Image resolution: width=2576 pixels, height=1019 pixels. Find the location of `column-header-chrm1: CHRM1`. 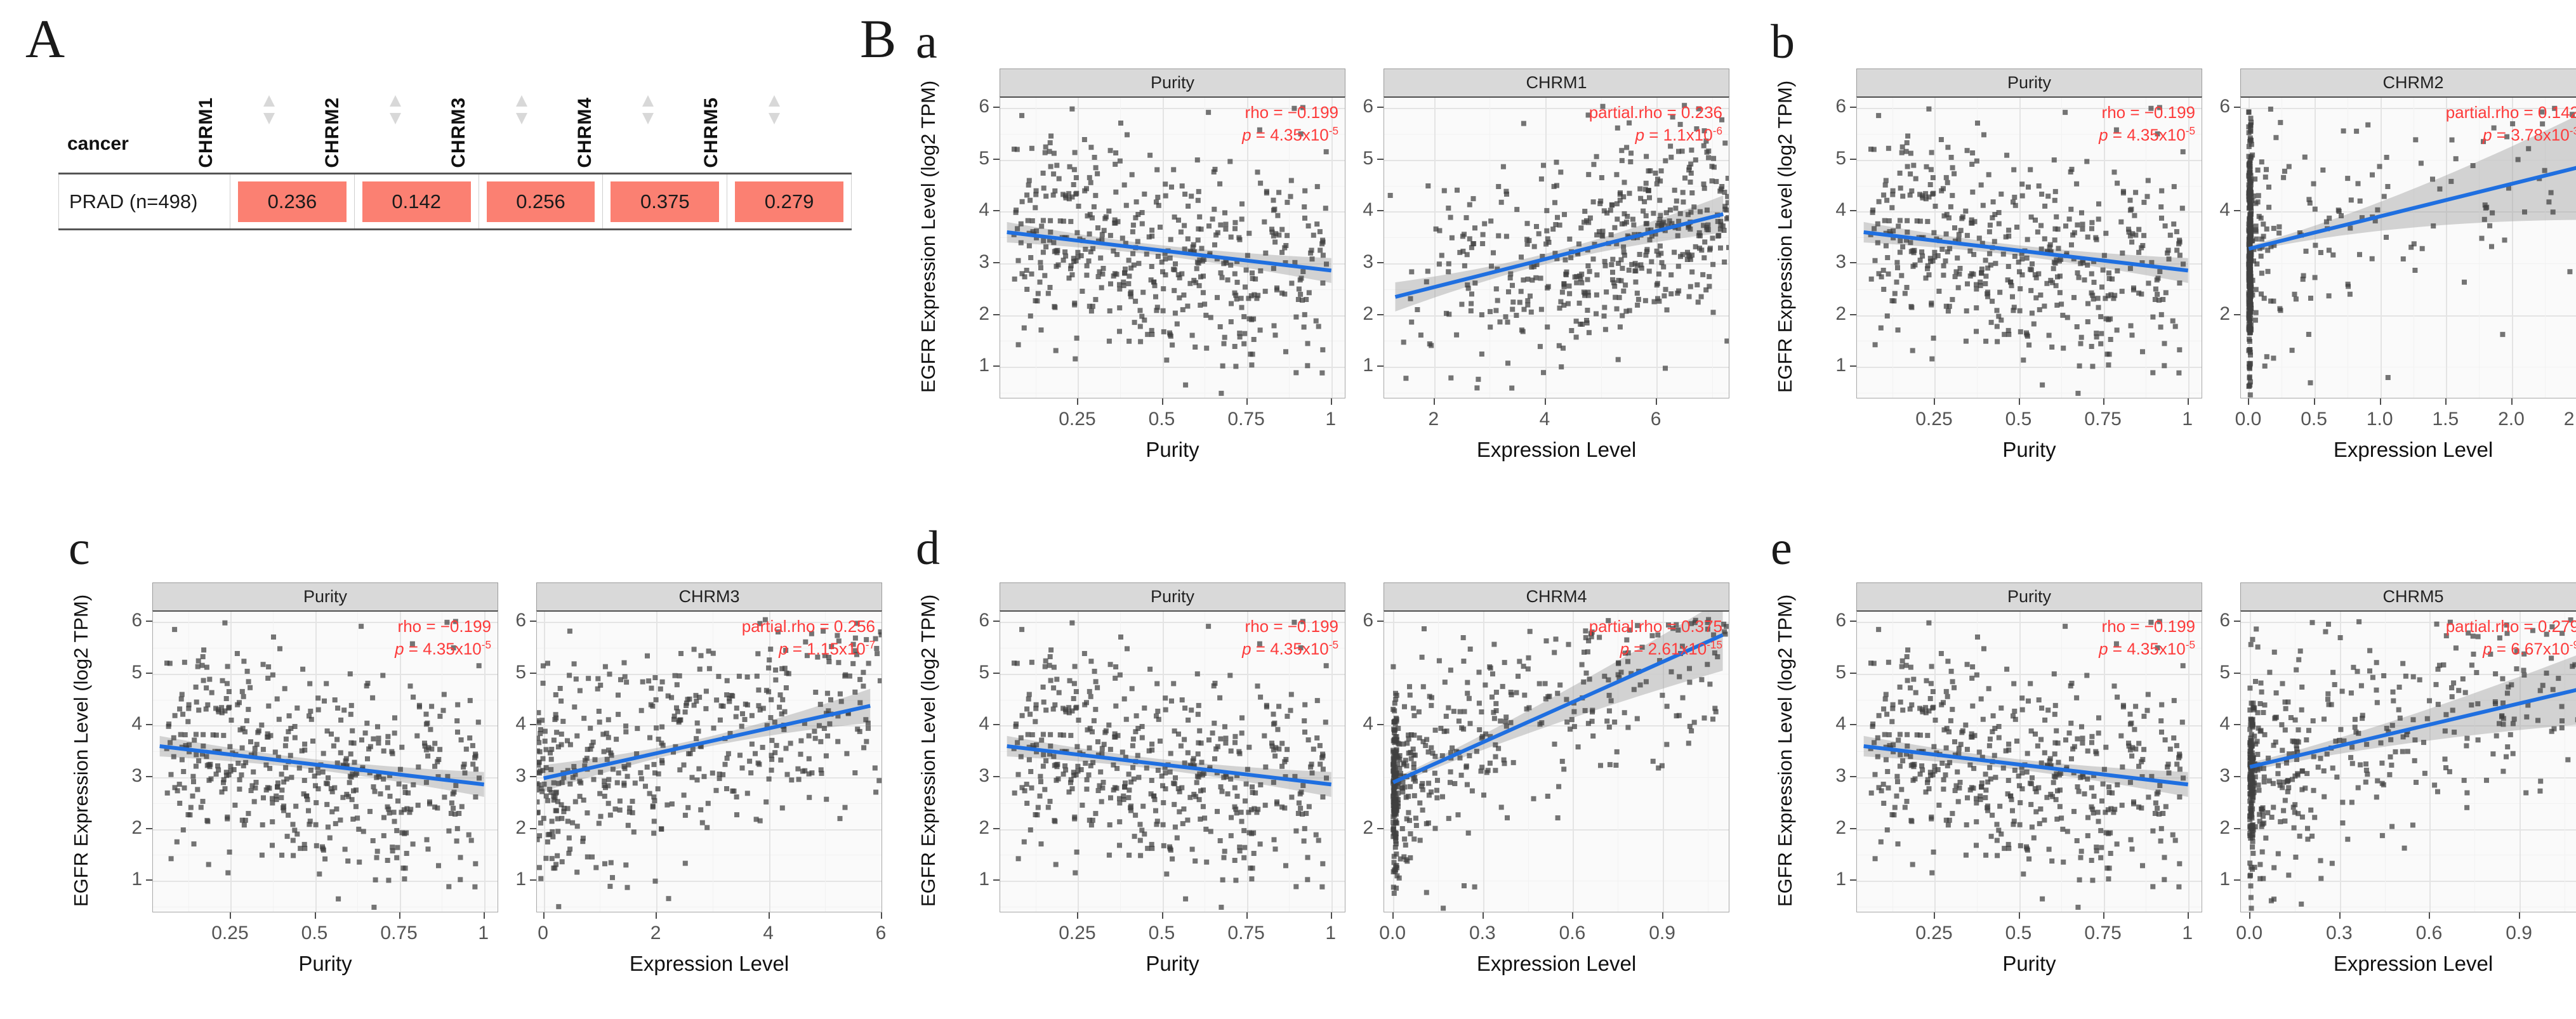

column-header-chrm1: CHRM1 is located at coordinates (206, 134).